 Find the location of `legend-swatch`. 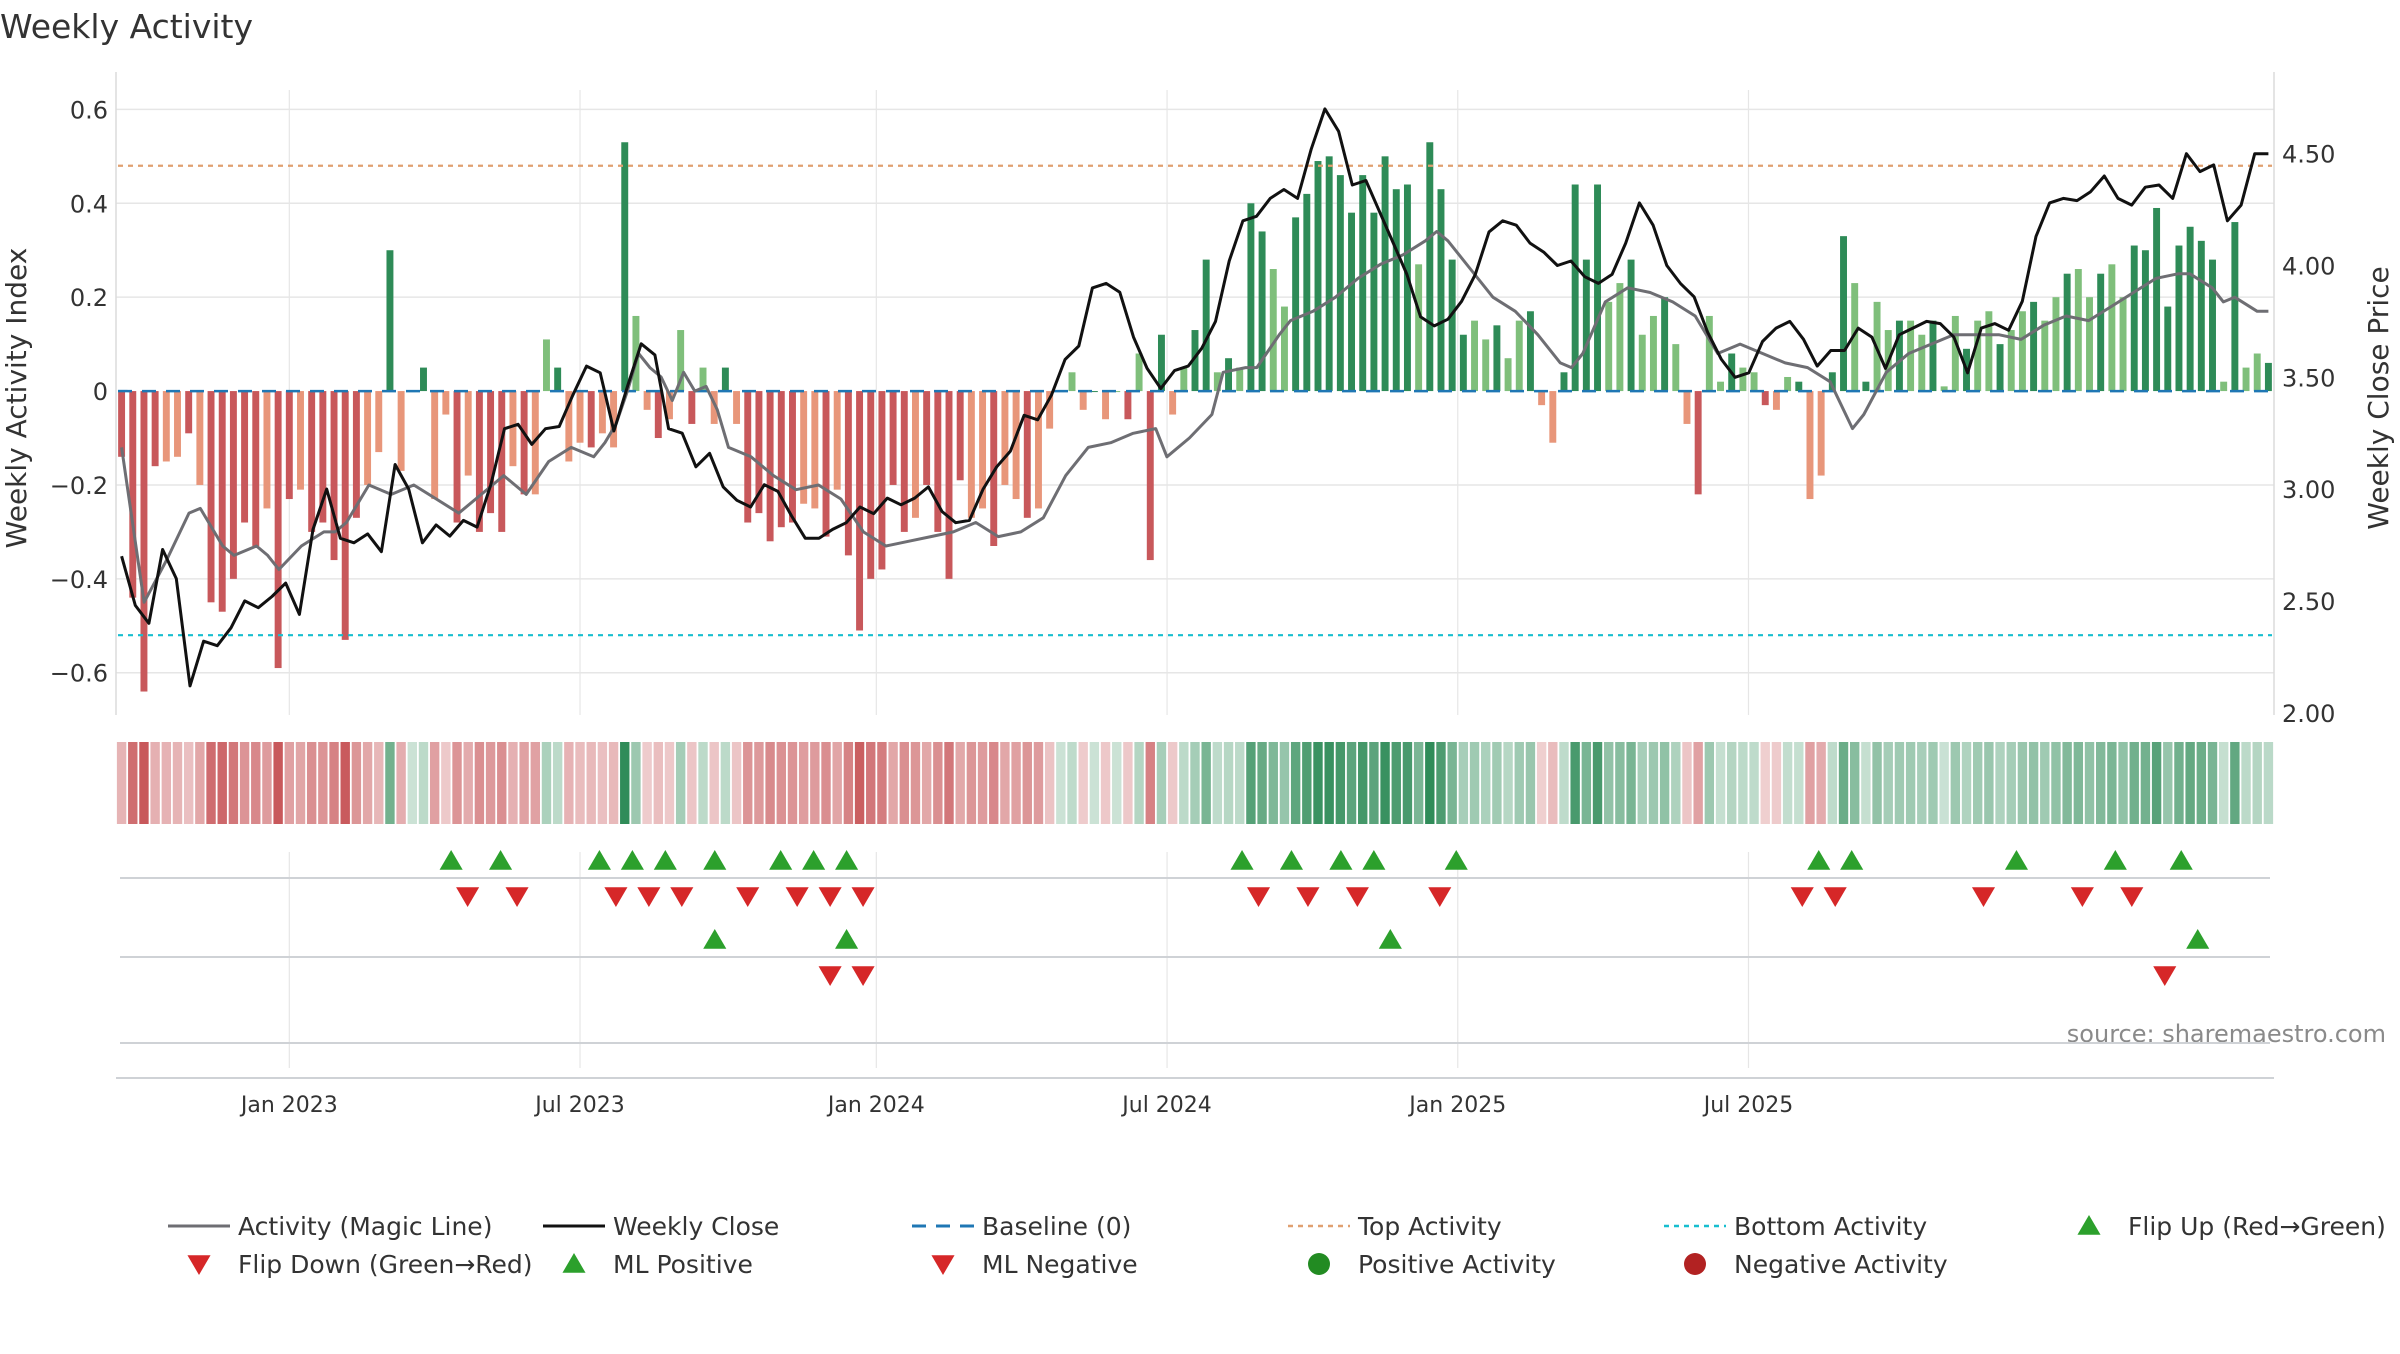

legend-swatch is located at coordinates (1695, 1264).